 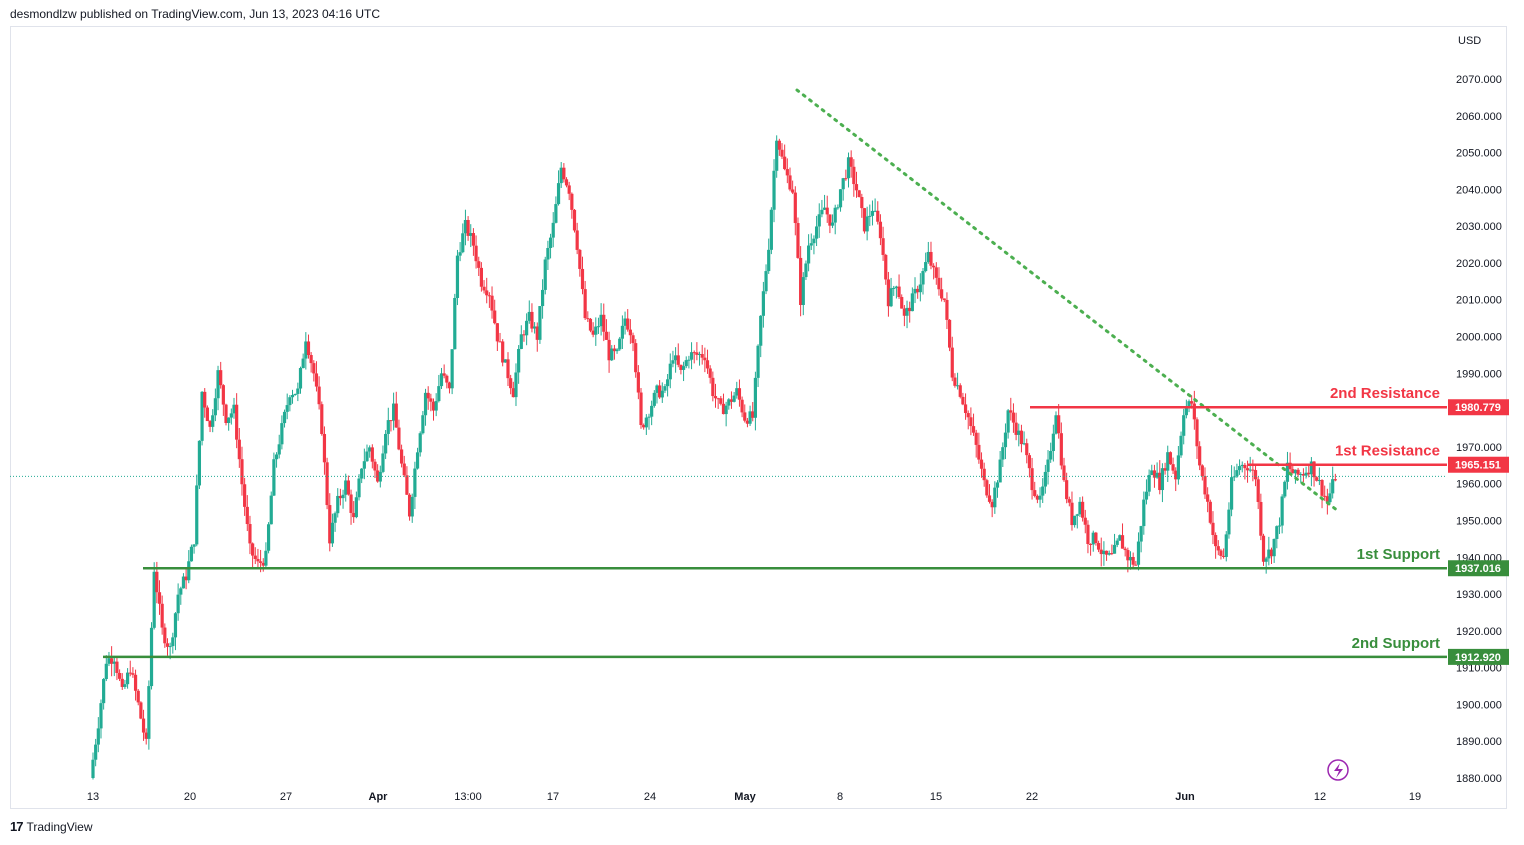 What do you see at coordinates (1479, 705) in the screenshot?
I see `y-tick-label: 1900.000` at bounding box center [1479, 705].